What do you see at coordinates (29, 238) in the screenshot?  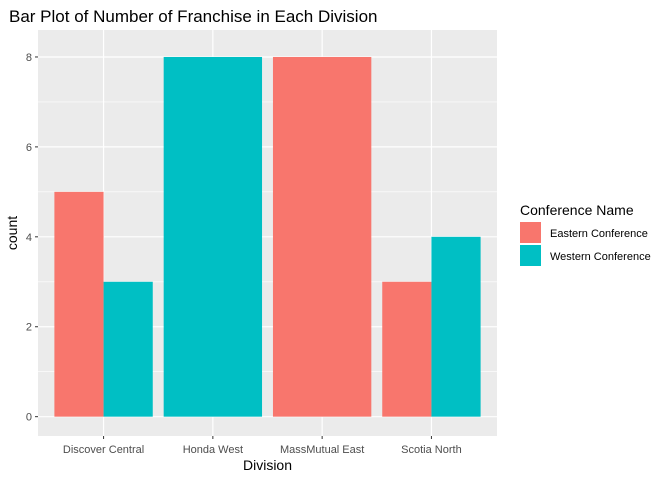 I see `y-tick-label: 4` at bounding box center [29, 238].